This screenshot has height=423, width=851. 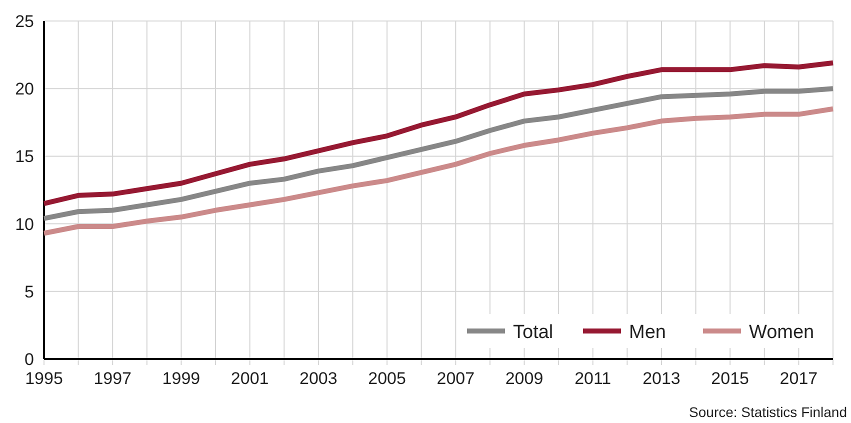 What do you see at coordinates (24, 89) in the screenshot?
I see `y-tick-label: 20` at bounding box center [24, 89].